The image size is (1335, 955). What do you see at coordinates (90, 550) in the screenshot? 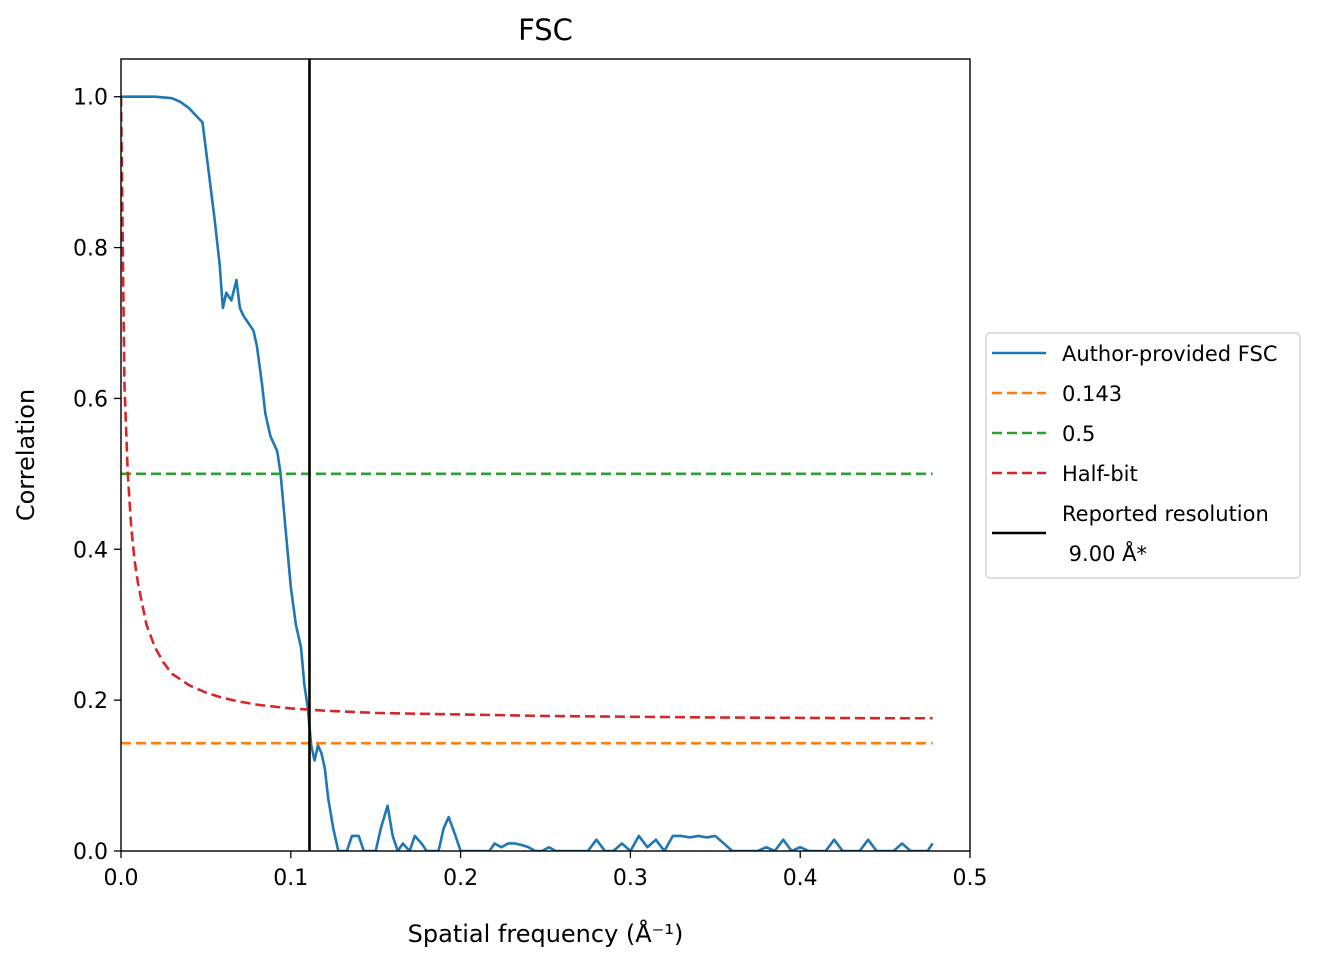
I see `y-tick-label: 0.4` at bounding box center [90, 550].